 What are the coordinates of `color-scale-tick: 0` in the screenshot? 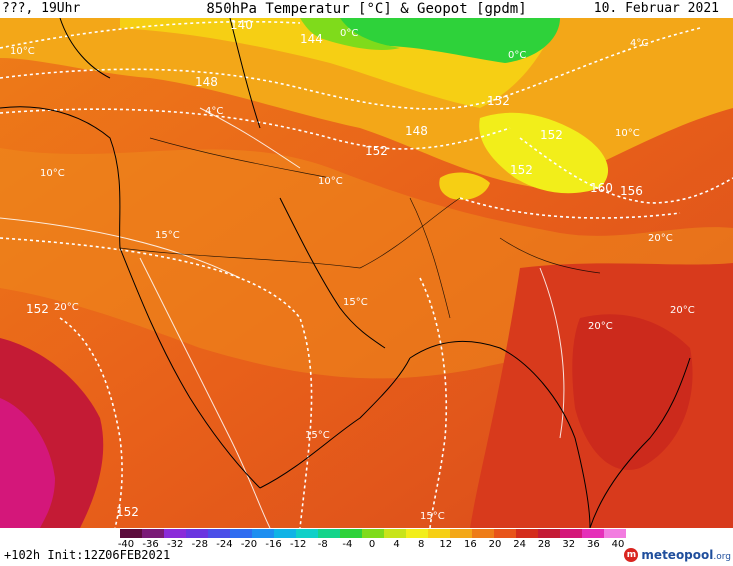 It's located at (372, 544).